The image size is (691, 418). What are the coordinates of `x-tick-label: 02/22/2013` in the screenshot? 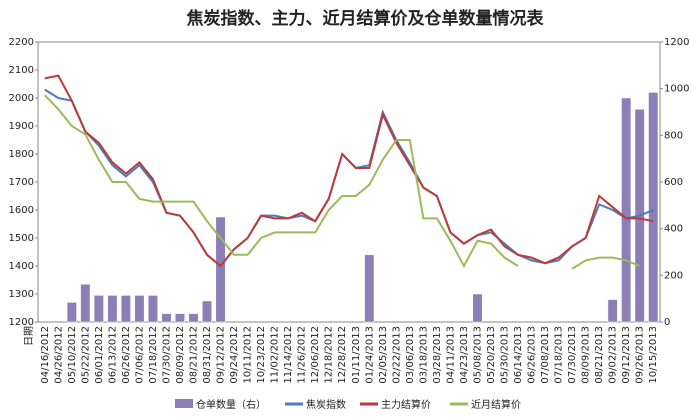 It's located at (396, 355).